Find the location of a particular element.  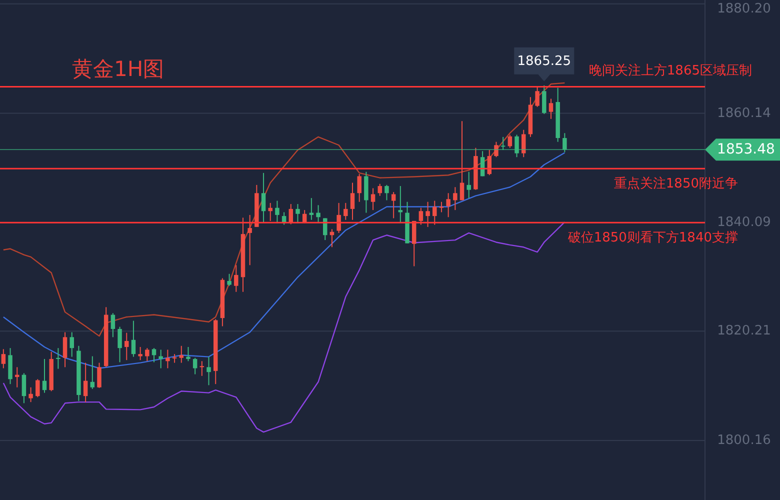

annotation: 1865.25 is located at coordinates (544, 61).